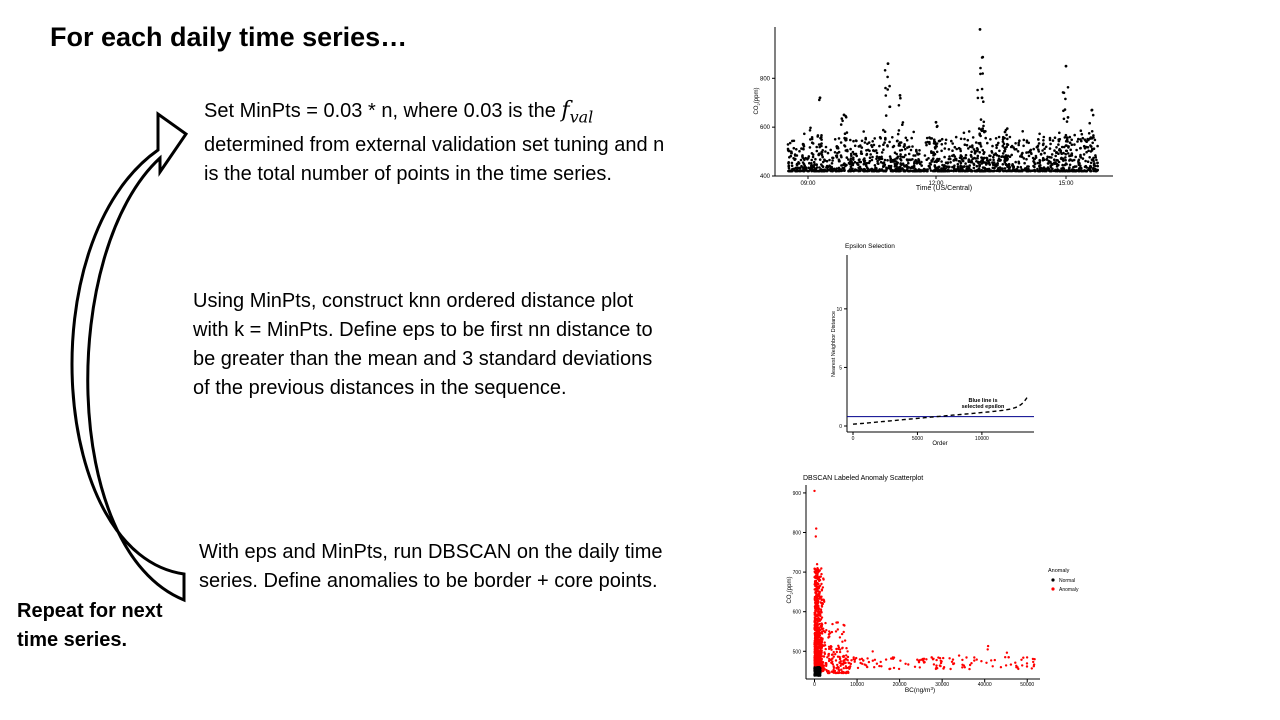  I want to click on step1-text-a: Set MinPts = 0.03 * n, where 0.03 is the, so click(383, 111).